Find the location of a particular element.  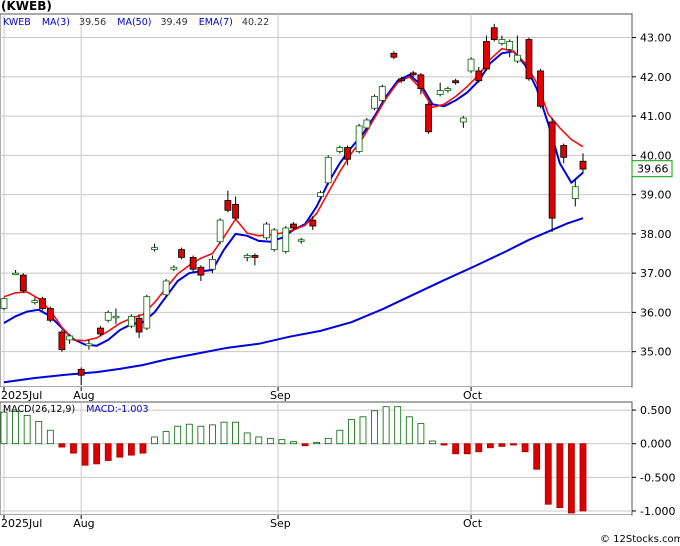

macd-tick-label: -0.500 is located at coordinates (657, 477).